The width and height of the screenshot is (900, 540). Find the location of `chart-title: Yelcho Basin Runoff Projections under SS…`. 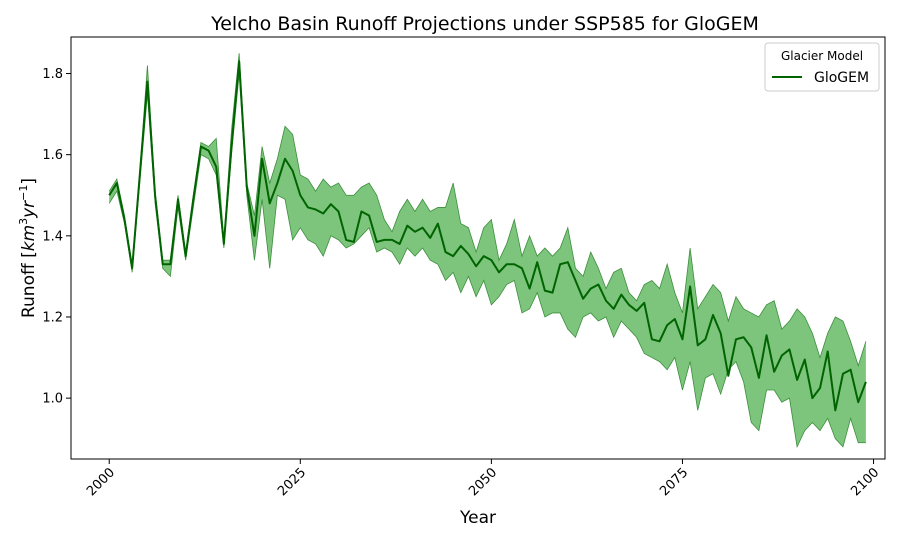

chart-title: Yelcho Basin Runoff Projections under SS… is located at coordinates (484, 24).